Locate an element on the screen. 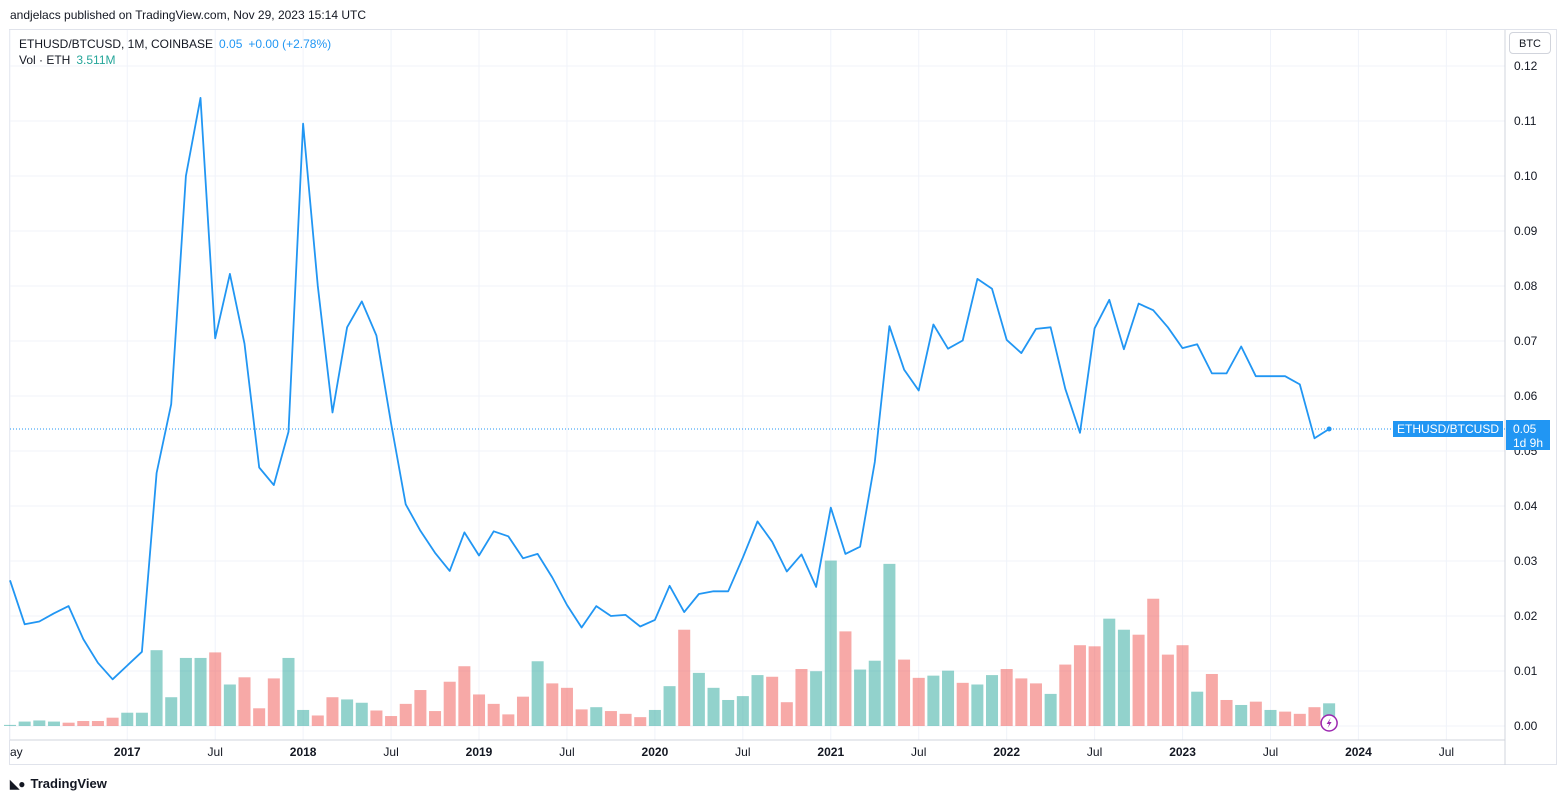  x-tick-label: 2020 is located at coordinates (655, 752).